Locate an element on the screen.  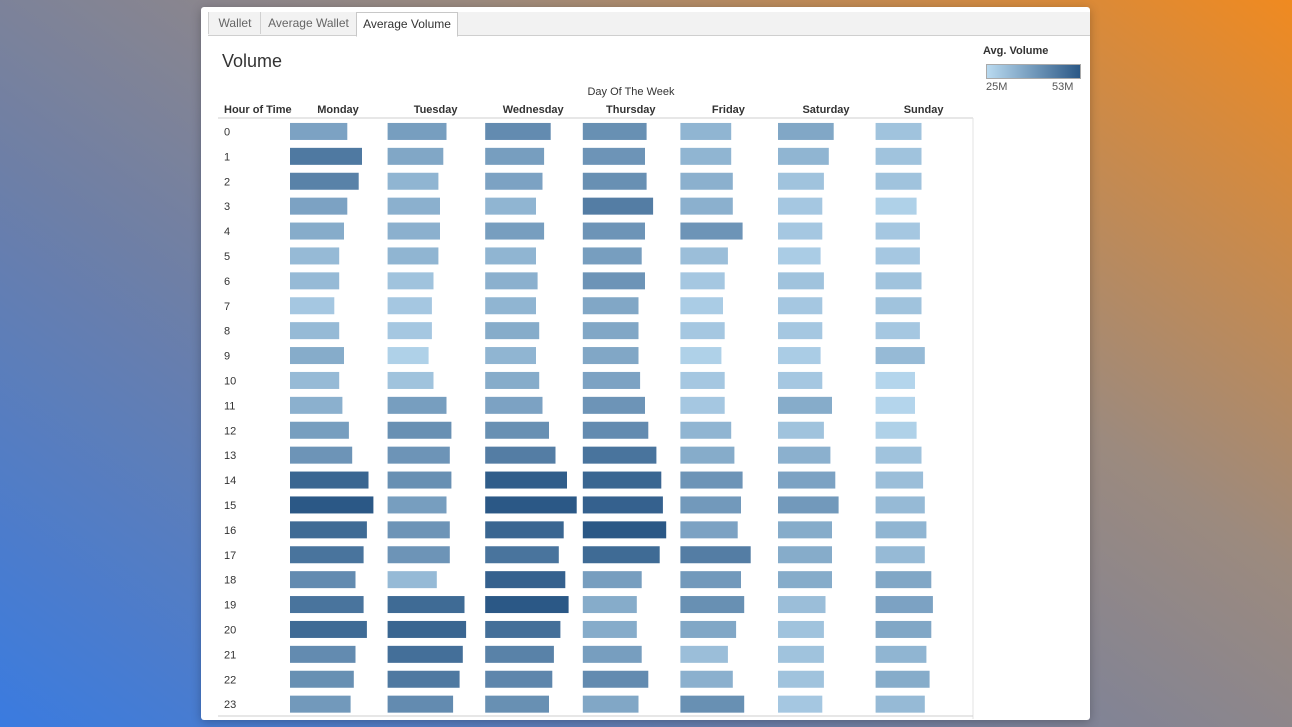
legend-max-label: 53M is located at coordinates (1063, 87).